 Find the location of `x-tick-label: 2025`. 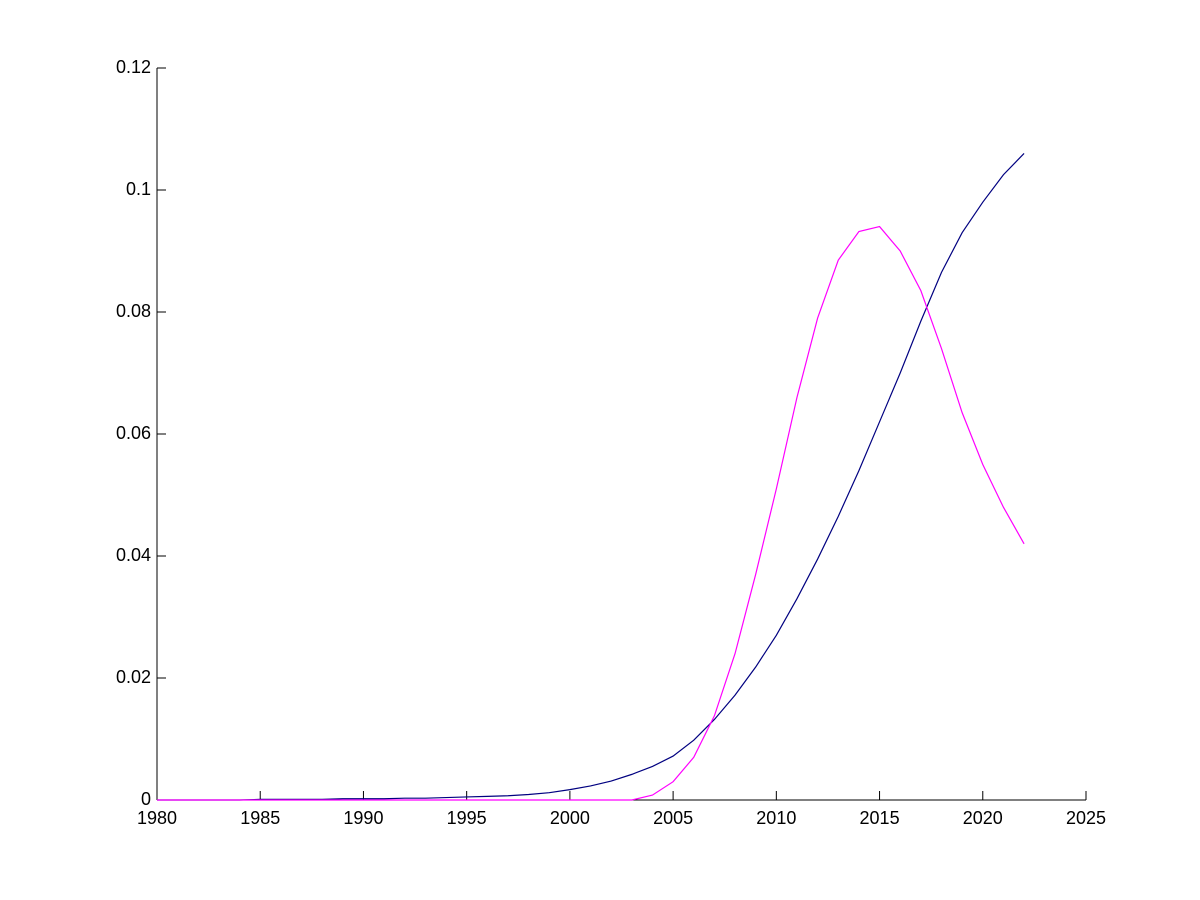

x-tick-label: 2025 is located at coordinates (1086, 818).